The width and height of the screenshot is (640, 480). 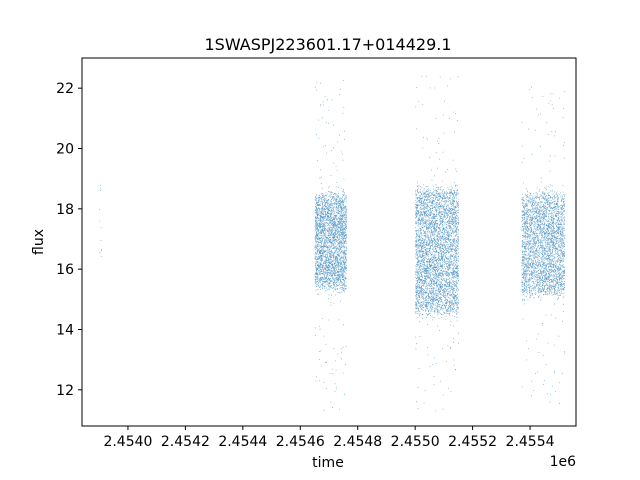 What do you see at coordinates (357, 442) in the screenshot?
I see `x-tick-label: 2.4548` at bounding box center [357, 442].